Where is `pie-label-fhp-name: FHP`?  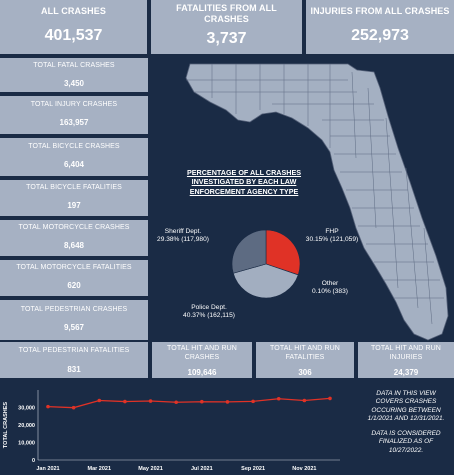
pie-label-fhp-name: FHP is located at coordinates (332, 231).